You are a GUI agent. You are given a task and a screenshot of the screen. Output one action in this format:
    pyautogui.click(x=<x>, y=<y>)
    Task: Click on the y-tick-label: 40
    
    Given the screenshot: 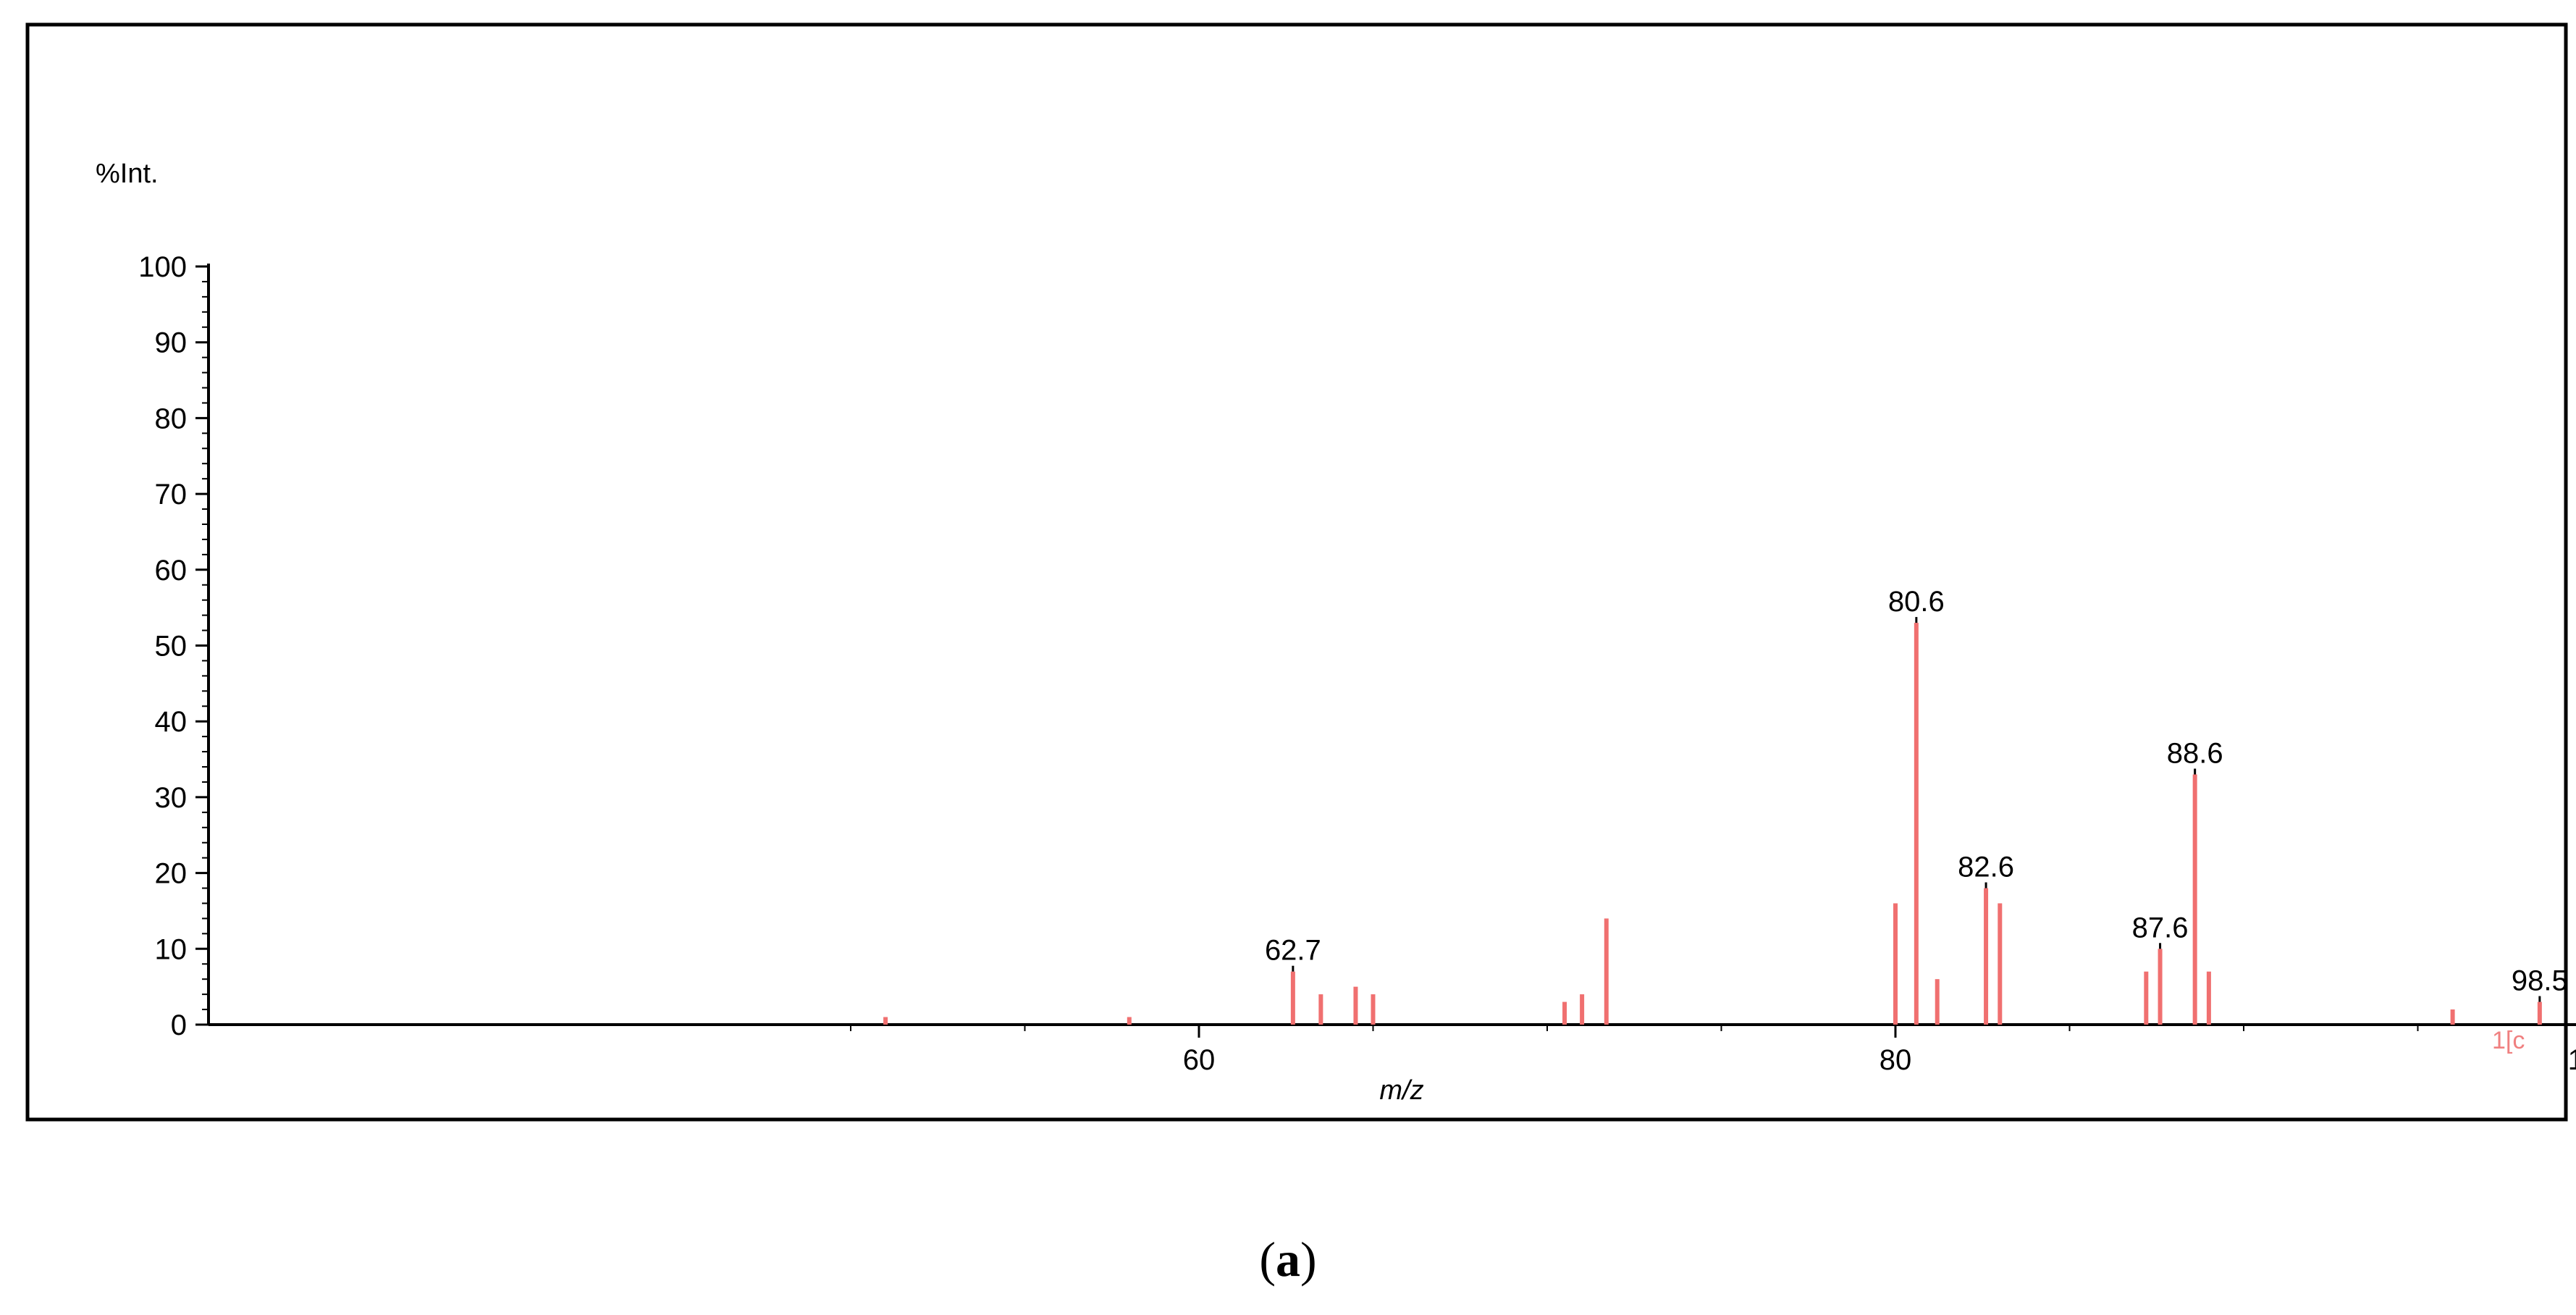 What is the action you would take?
    pyautogui.click(x=171, y=722)
    